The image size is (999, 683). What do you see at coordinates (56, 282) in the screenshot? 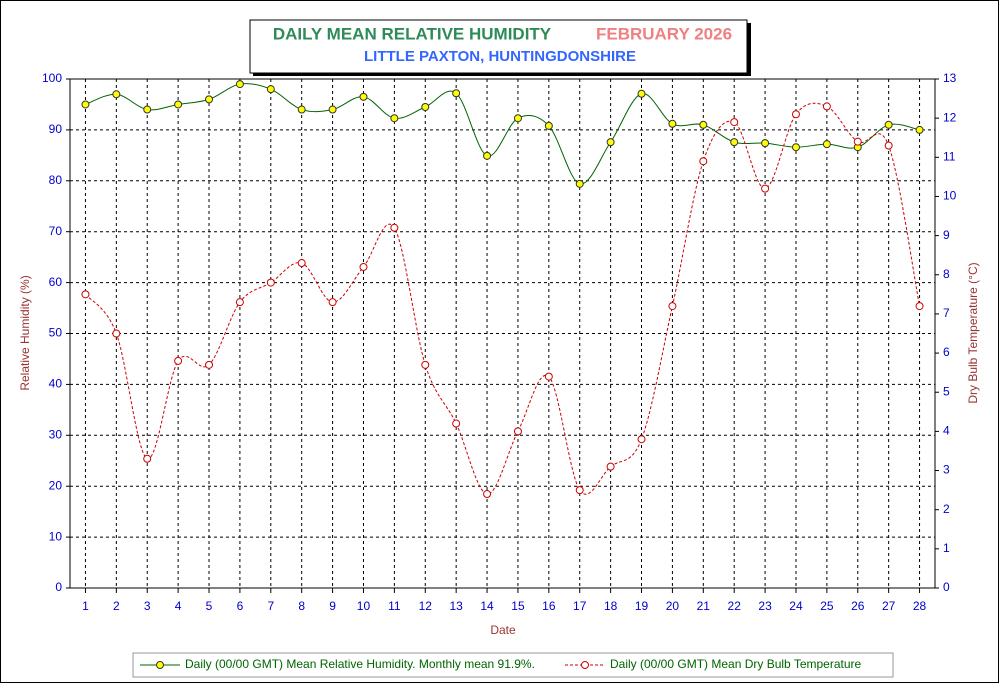
I see `y-tick-label: 60` at bounding box center [56, 282].